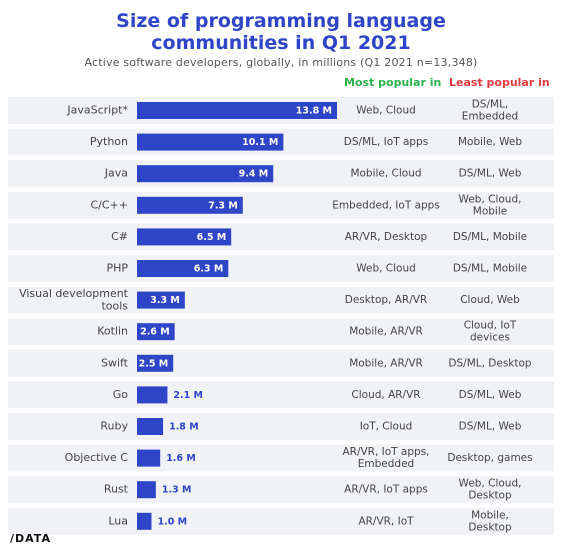 The image size is (562, 558). What do you see at coordinates (212, 236) in the screenshot?
I see `value-label: 6.5 M` at bounding box center [212, 236].